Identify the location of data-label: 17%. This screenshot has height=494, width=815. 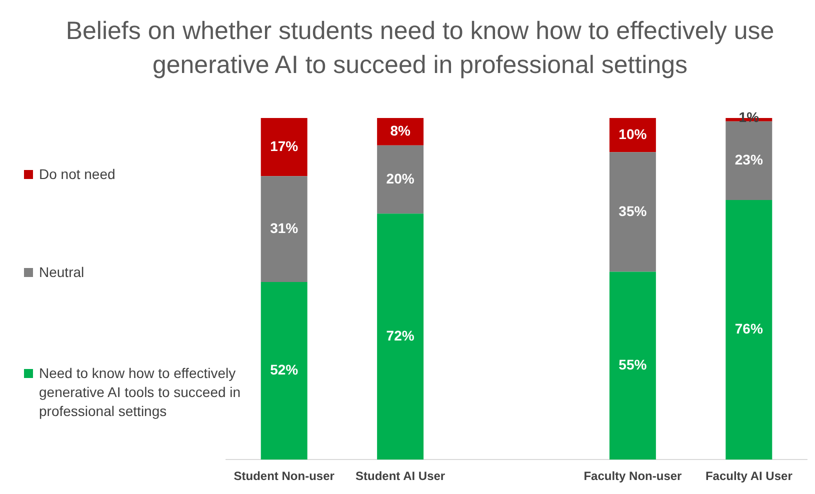
(284, 146).